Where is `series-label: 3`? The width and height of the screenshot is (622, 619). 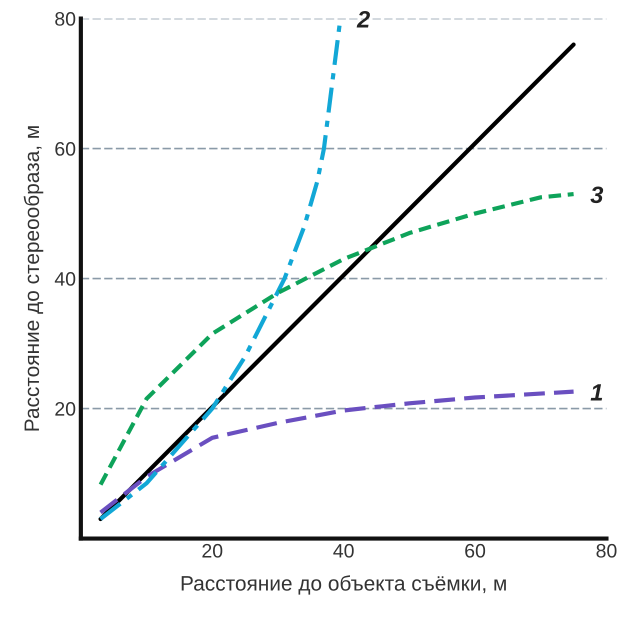
series-label: 3 is located at coordinates (597, 195).